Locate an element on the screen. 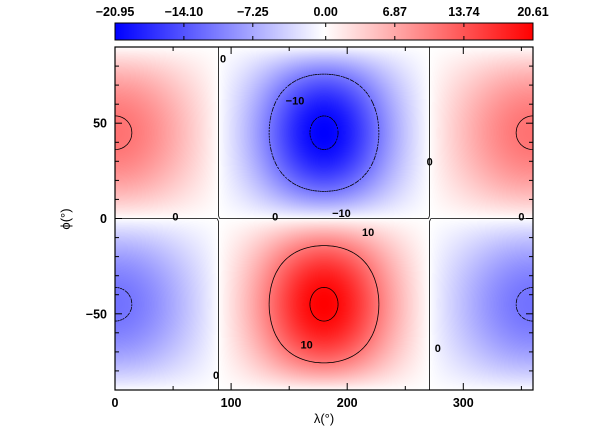 The image size is (612, 432). colorbar-tick-label: 13.74 is located at coordinates (463, 12).